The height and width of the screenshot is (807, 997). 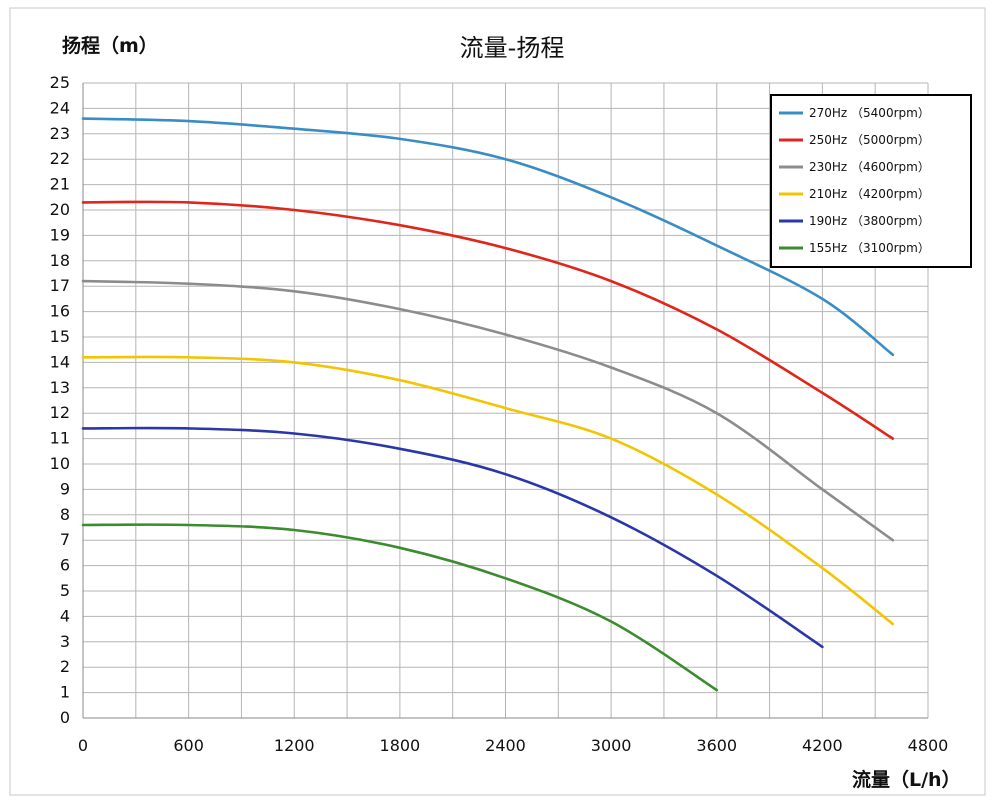 I want to click on y-tick-label: 18, so click(x=60, y=260).